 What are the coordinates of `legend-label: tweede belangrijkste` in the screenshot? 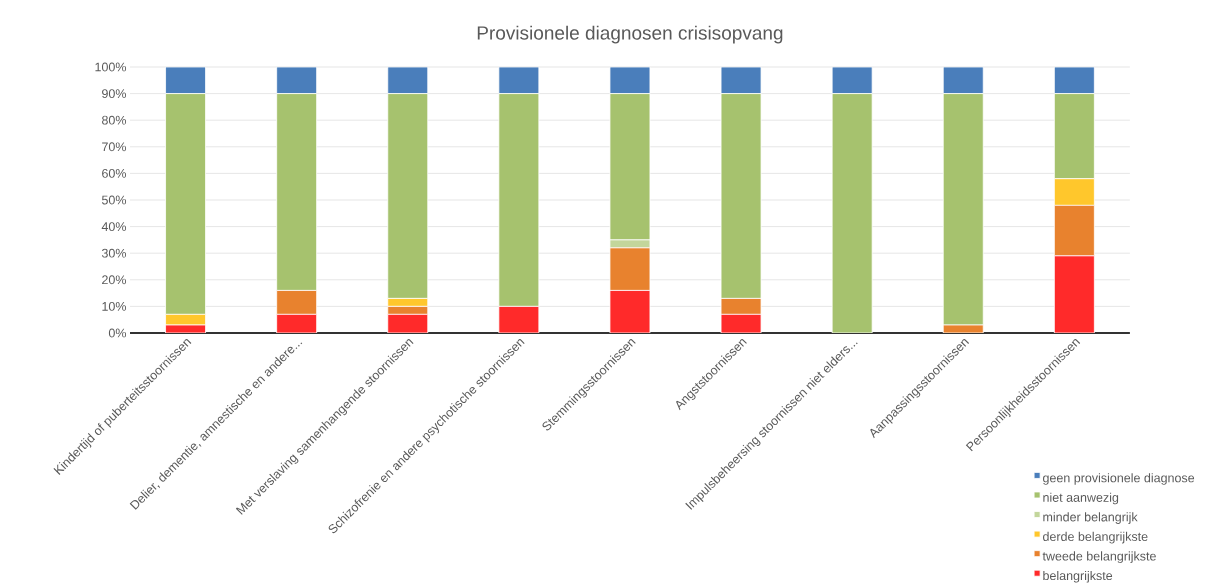 It's located at (1099, 557).